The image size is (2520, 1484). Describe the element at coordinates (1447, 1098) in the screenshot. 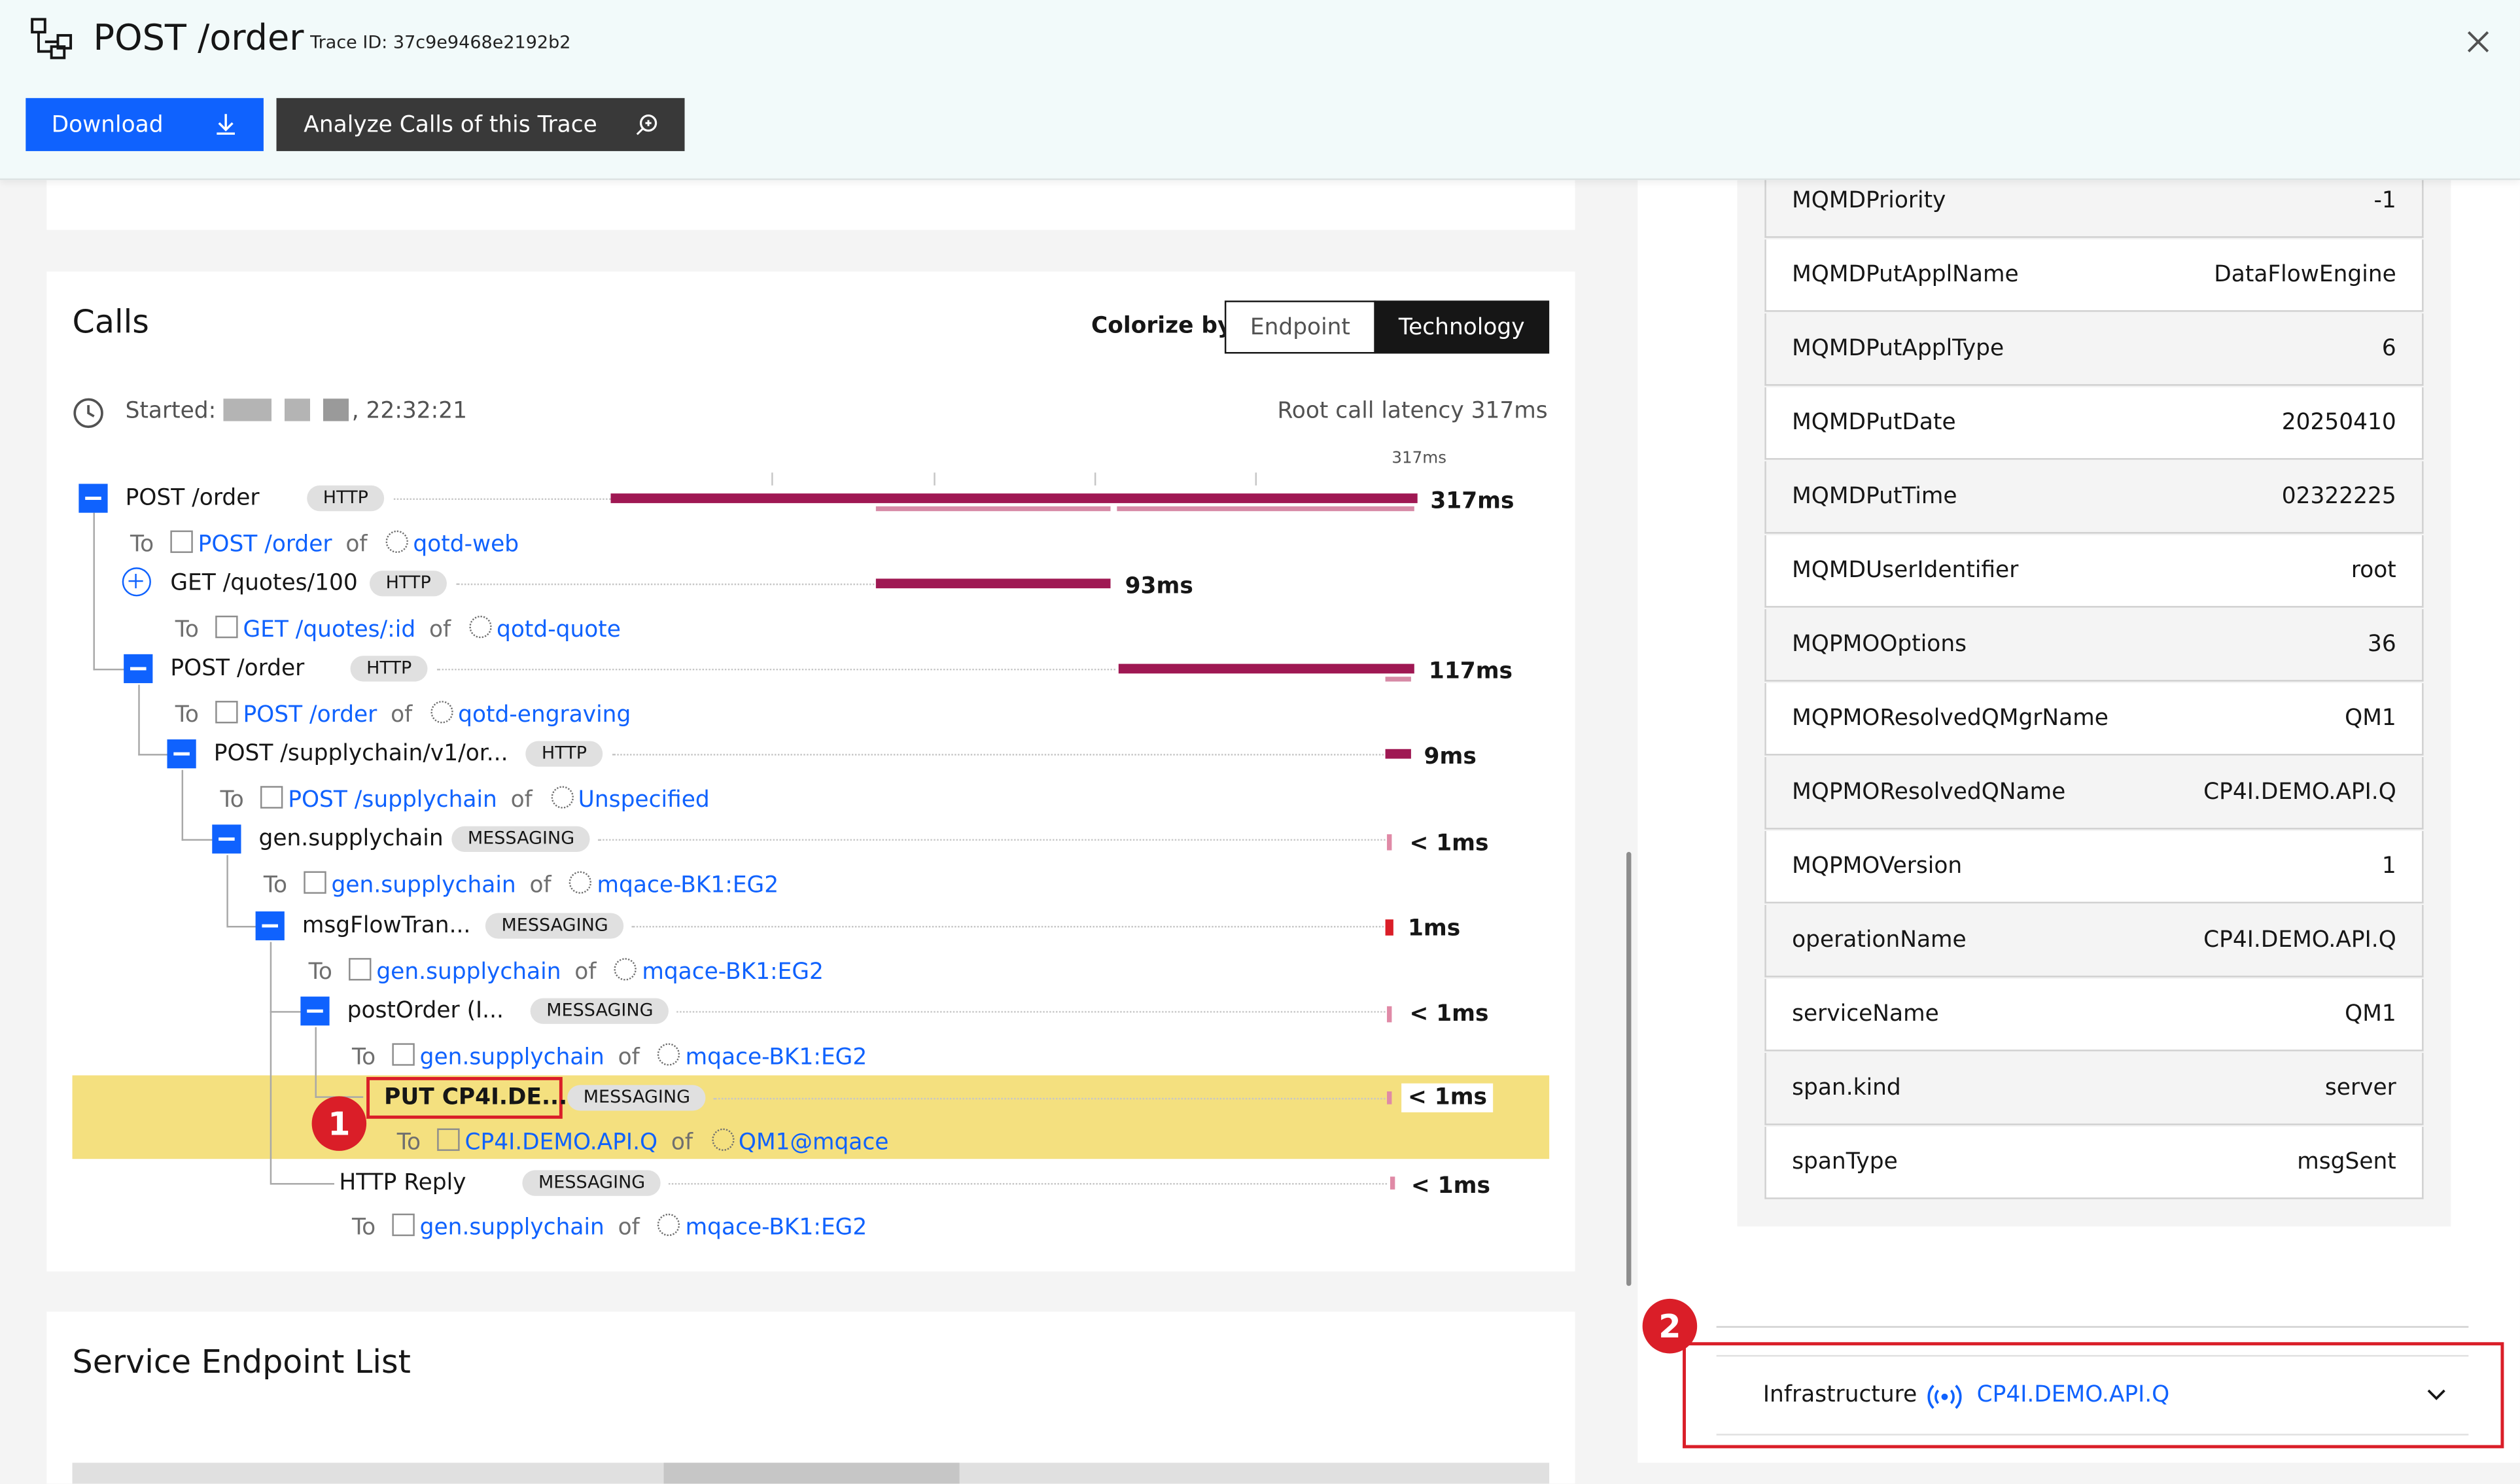

I see `call-duration: < 1ms` at that location.